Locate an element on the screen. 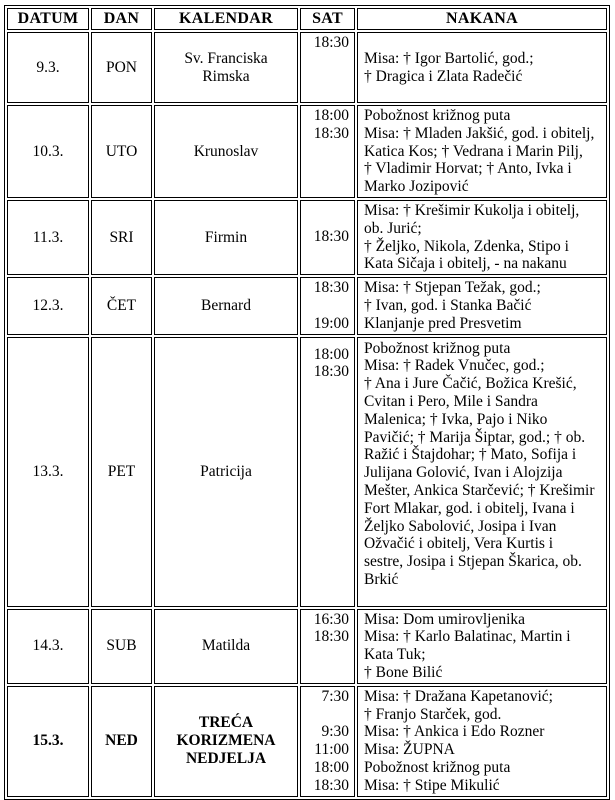 This screenshot has width=615, height=800. header-row: DATUM DAN KALENDAR SAT NAKANA is located at coordinates (307, 19).